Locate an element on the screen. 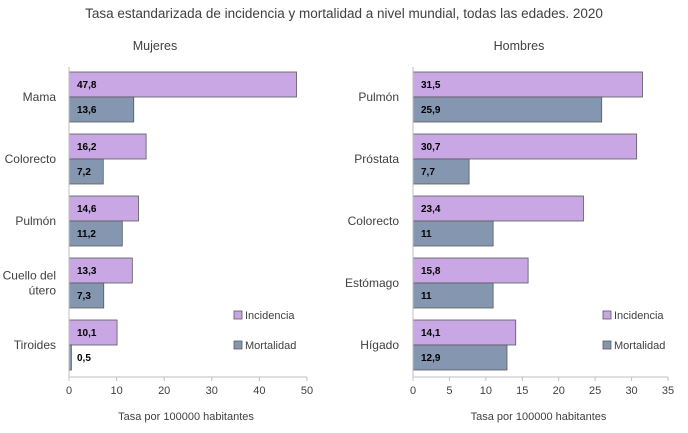 The height and width of the screenshot is (433, 688). panel-title: Hombres is located at coordinates (519, 46).